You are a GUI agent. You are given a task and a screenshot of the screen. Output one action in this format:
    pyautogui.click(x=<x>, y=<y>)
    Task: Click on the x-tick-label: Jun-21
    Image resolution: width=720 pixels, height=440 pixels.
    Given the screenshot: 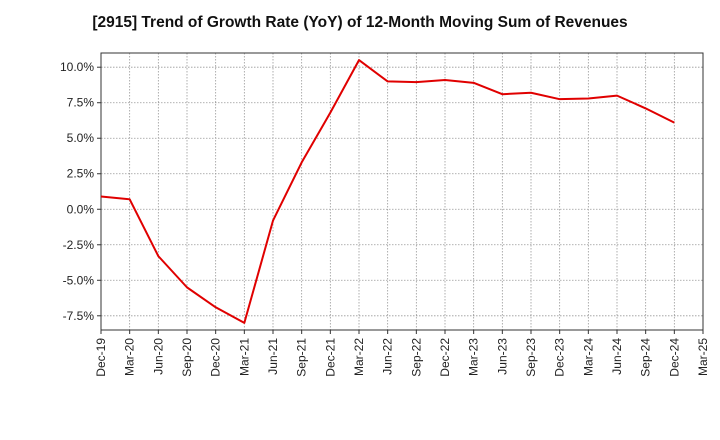 What is the action you would take?
    pyautogui.click(x=273, y=356)
    